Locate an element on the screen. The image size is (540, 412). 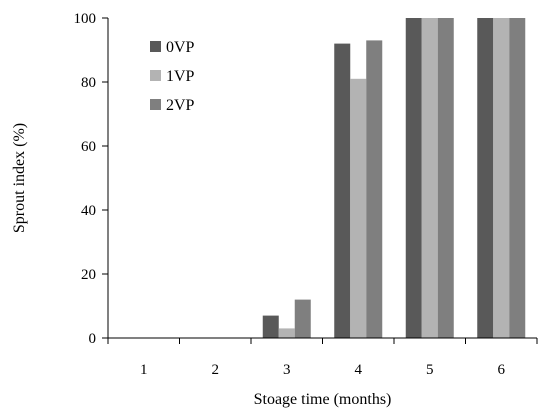
x-tick-label-6: 6 is located at coordinates (502, 370).